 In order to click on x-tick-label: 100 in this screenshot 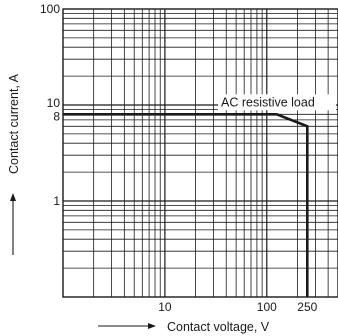, I will do `click(267, 307)`.